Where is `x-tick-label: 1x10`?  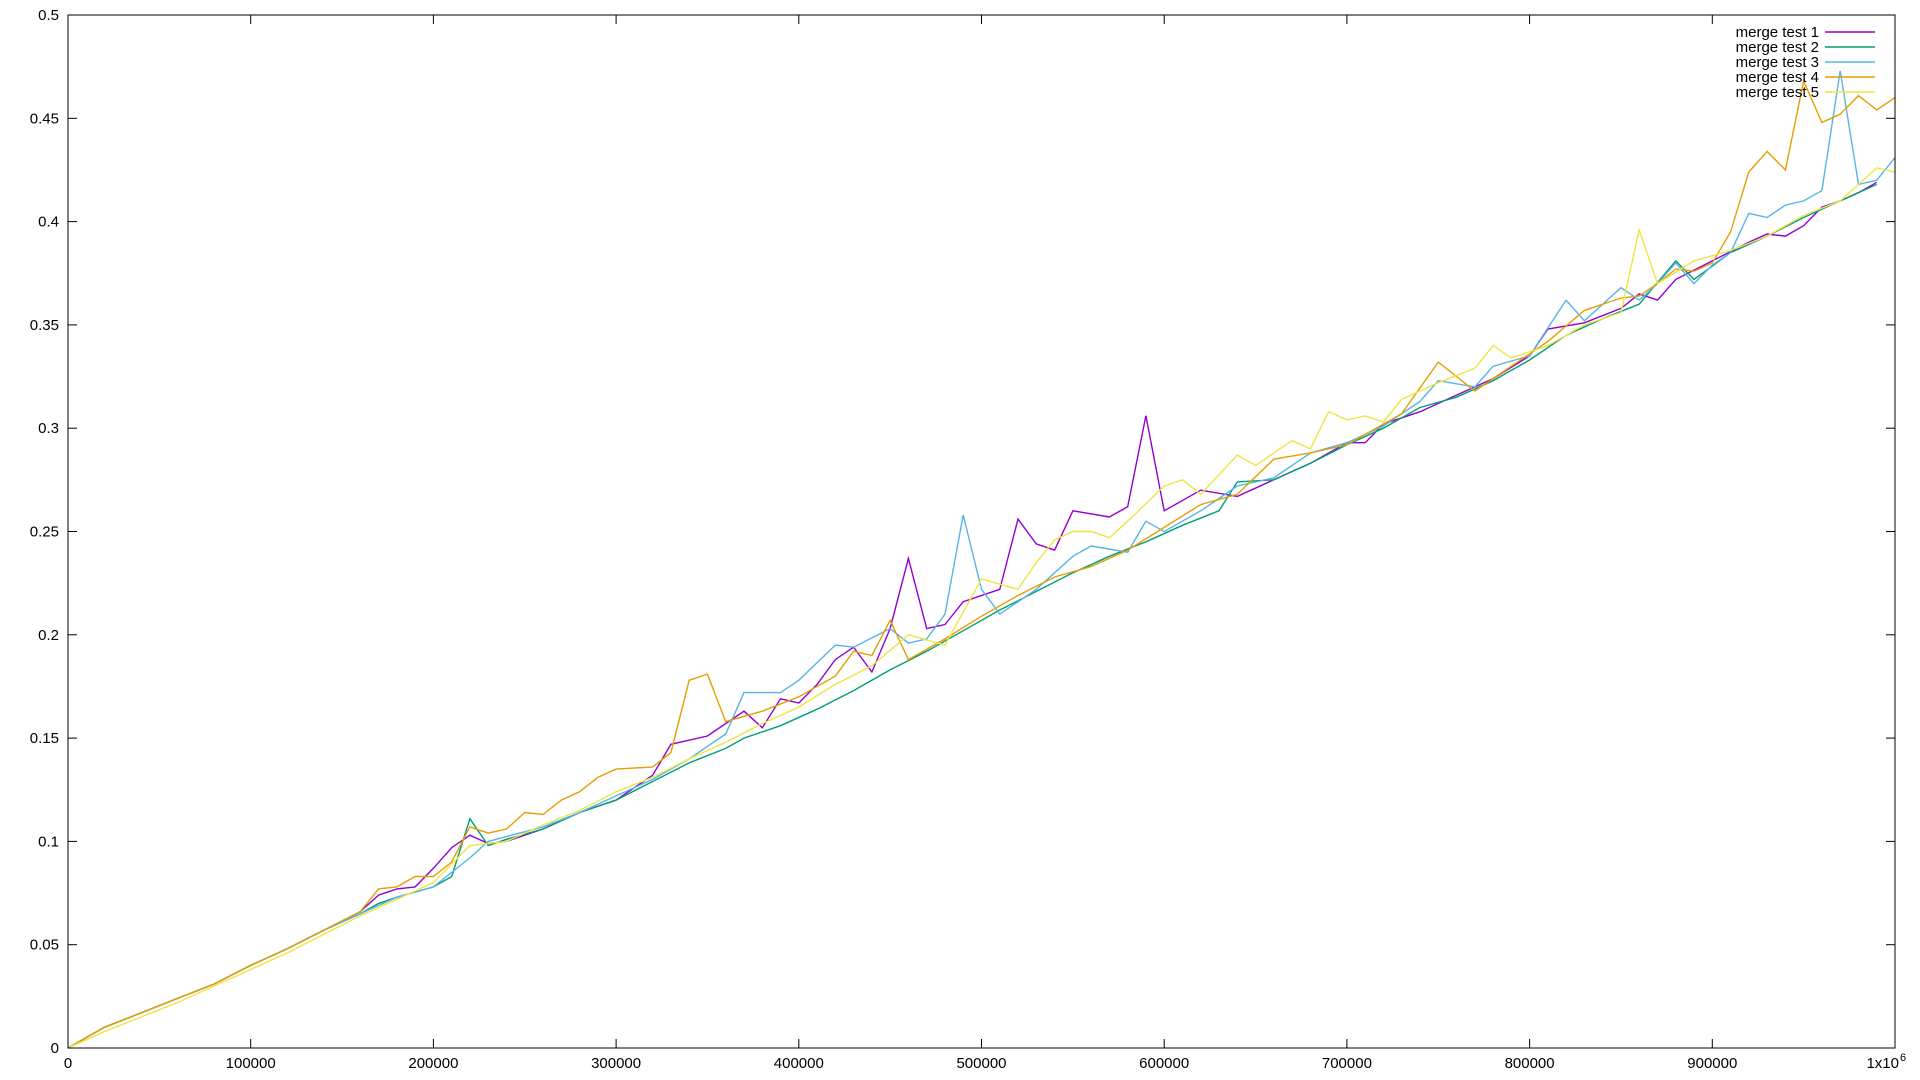
x-tick-label: 1x10 is located at coordinates (1882, 1063).